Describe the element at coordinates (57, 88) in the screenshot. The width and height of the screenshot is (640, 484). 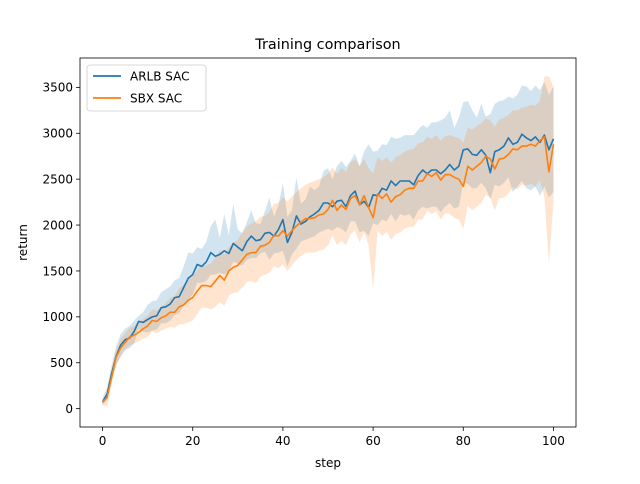
I see `y-tick-label: 3500` at that location.